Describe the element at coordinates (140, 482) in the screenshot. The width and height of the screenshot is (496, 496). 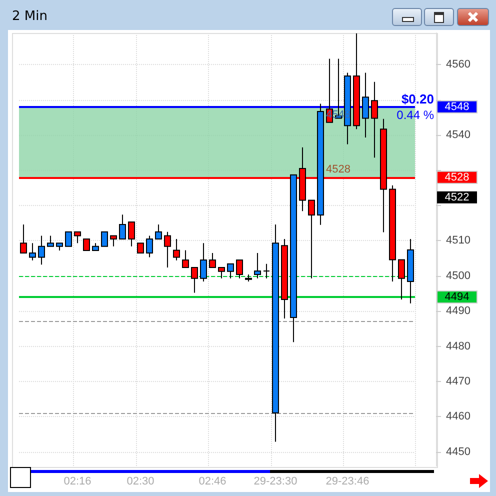
I see `x-tick-label: 02:30` at that location.